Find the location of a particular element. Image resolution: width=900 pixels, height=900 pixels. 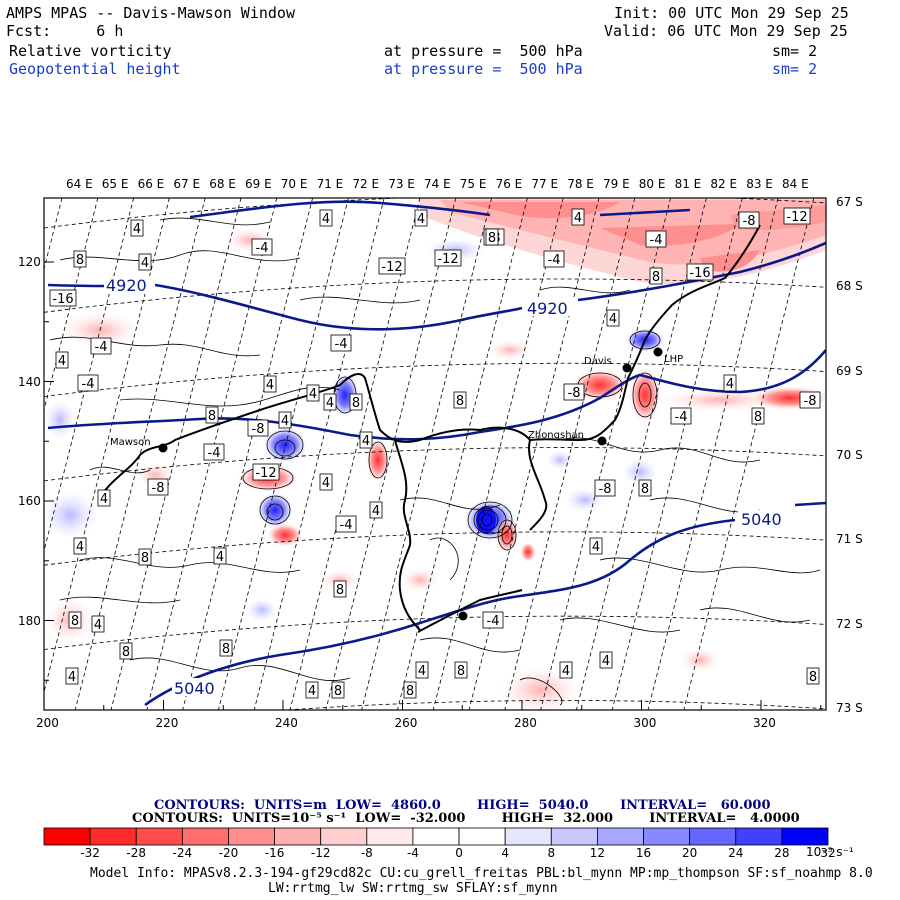

lon-label: 65 E is located at coordinates (115, 184).